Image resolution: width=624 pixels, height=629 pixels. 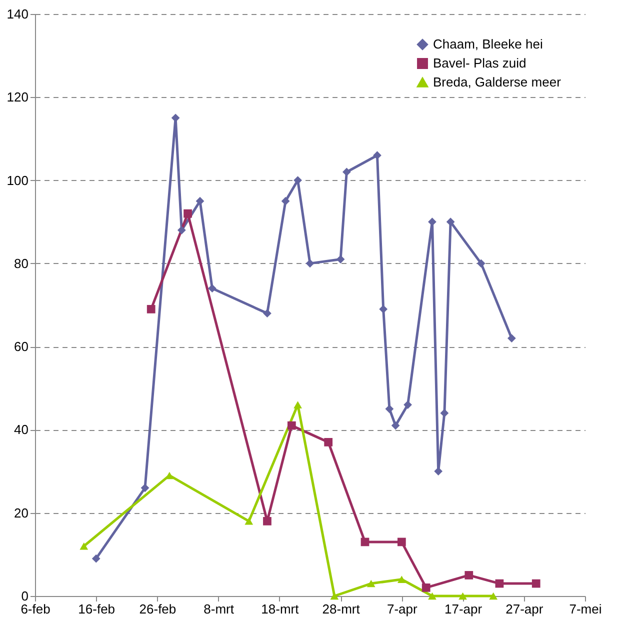 What do you see at coordinates (585, 609) in the screenshot?
I see `x-tick-label: 7-mei` at bounding box center [585, 609].